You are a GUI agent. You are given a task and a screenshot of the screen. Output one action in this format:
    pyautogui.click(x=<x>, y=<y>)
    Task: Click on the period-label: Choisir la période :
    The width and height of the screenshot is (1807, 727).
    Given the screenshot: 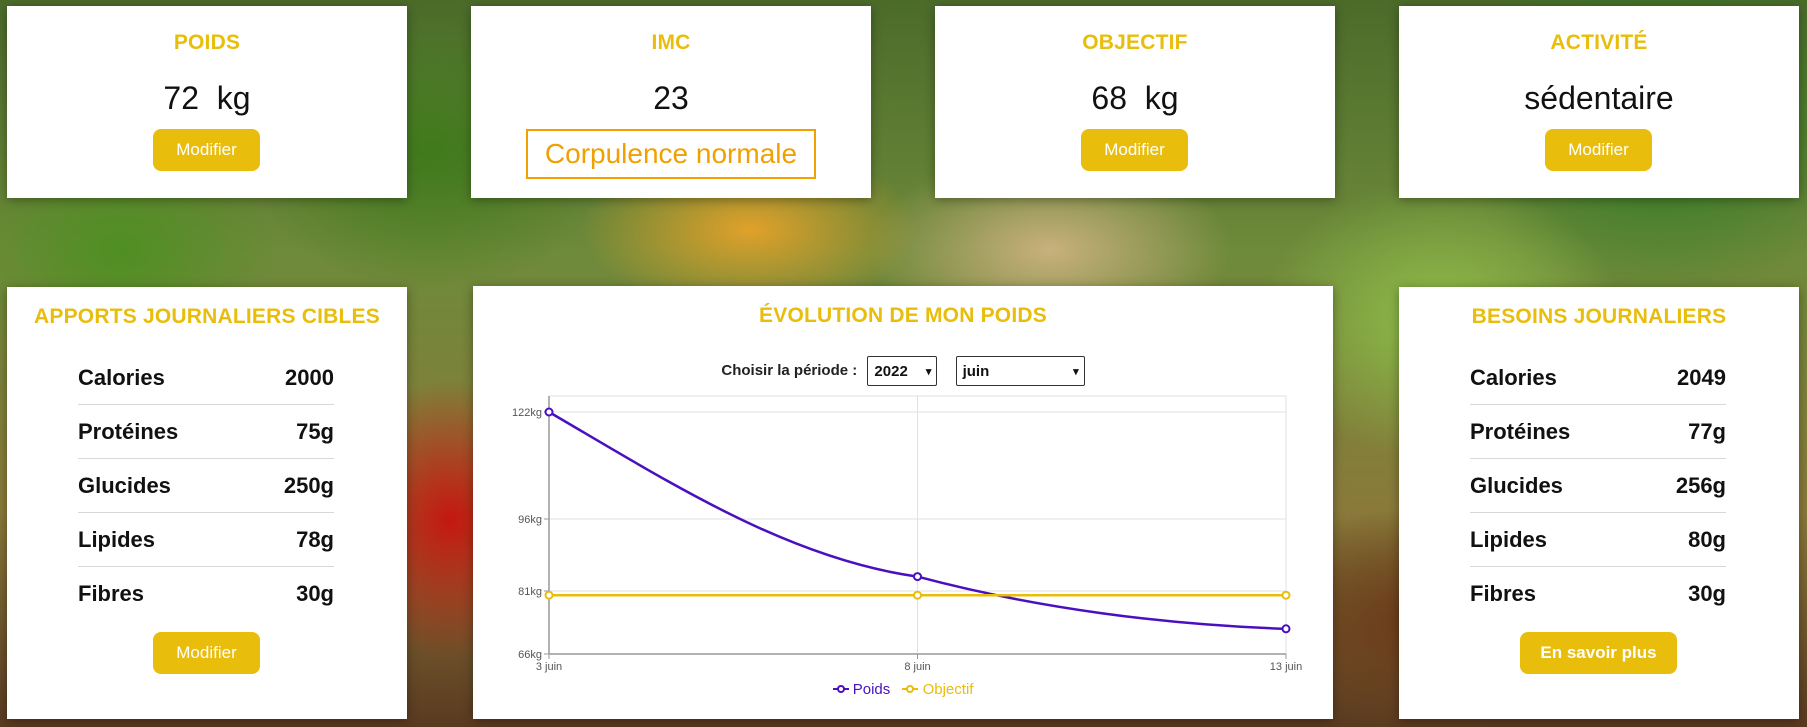 What is the action you would take?
    pyautogui.click(x=789, y=370)
    